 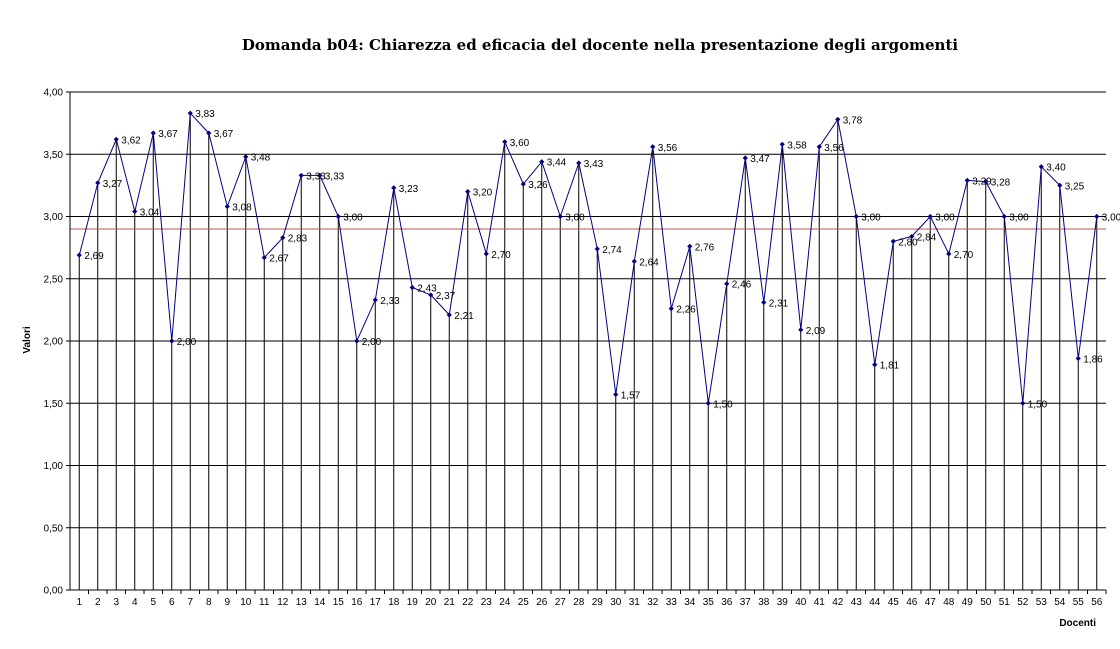 I want to click on y-tick-label: 1,00, so click(x=54, y=466).